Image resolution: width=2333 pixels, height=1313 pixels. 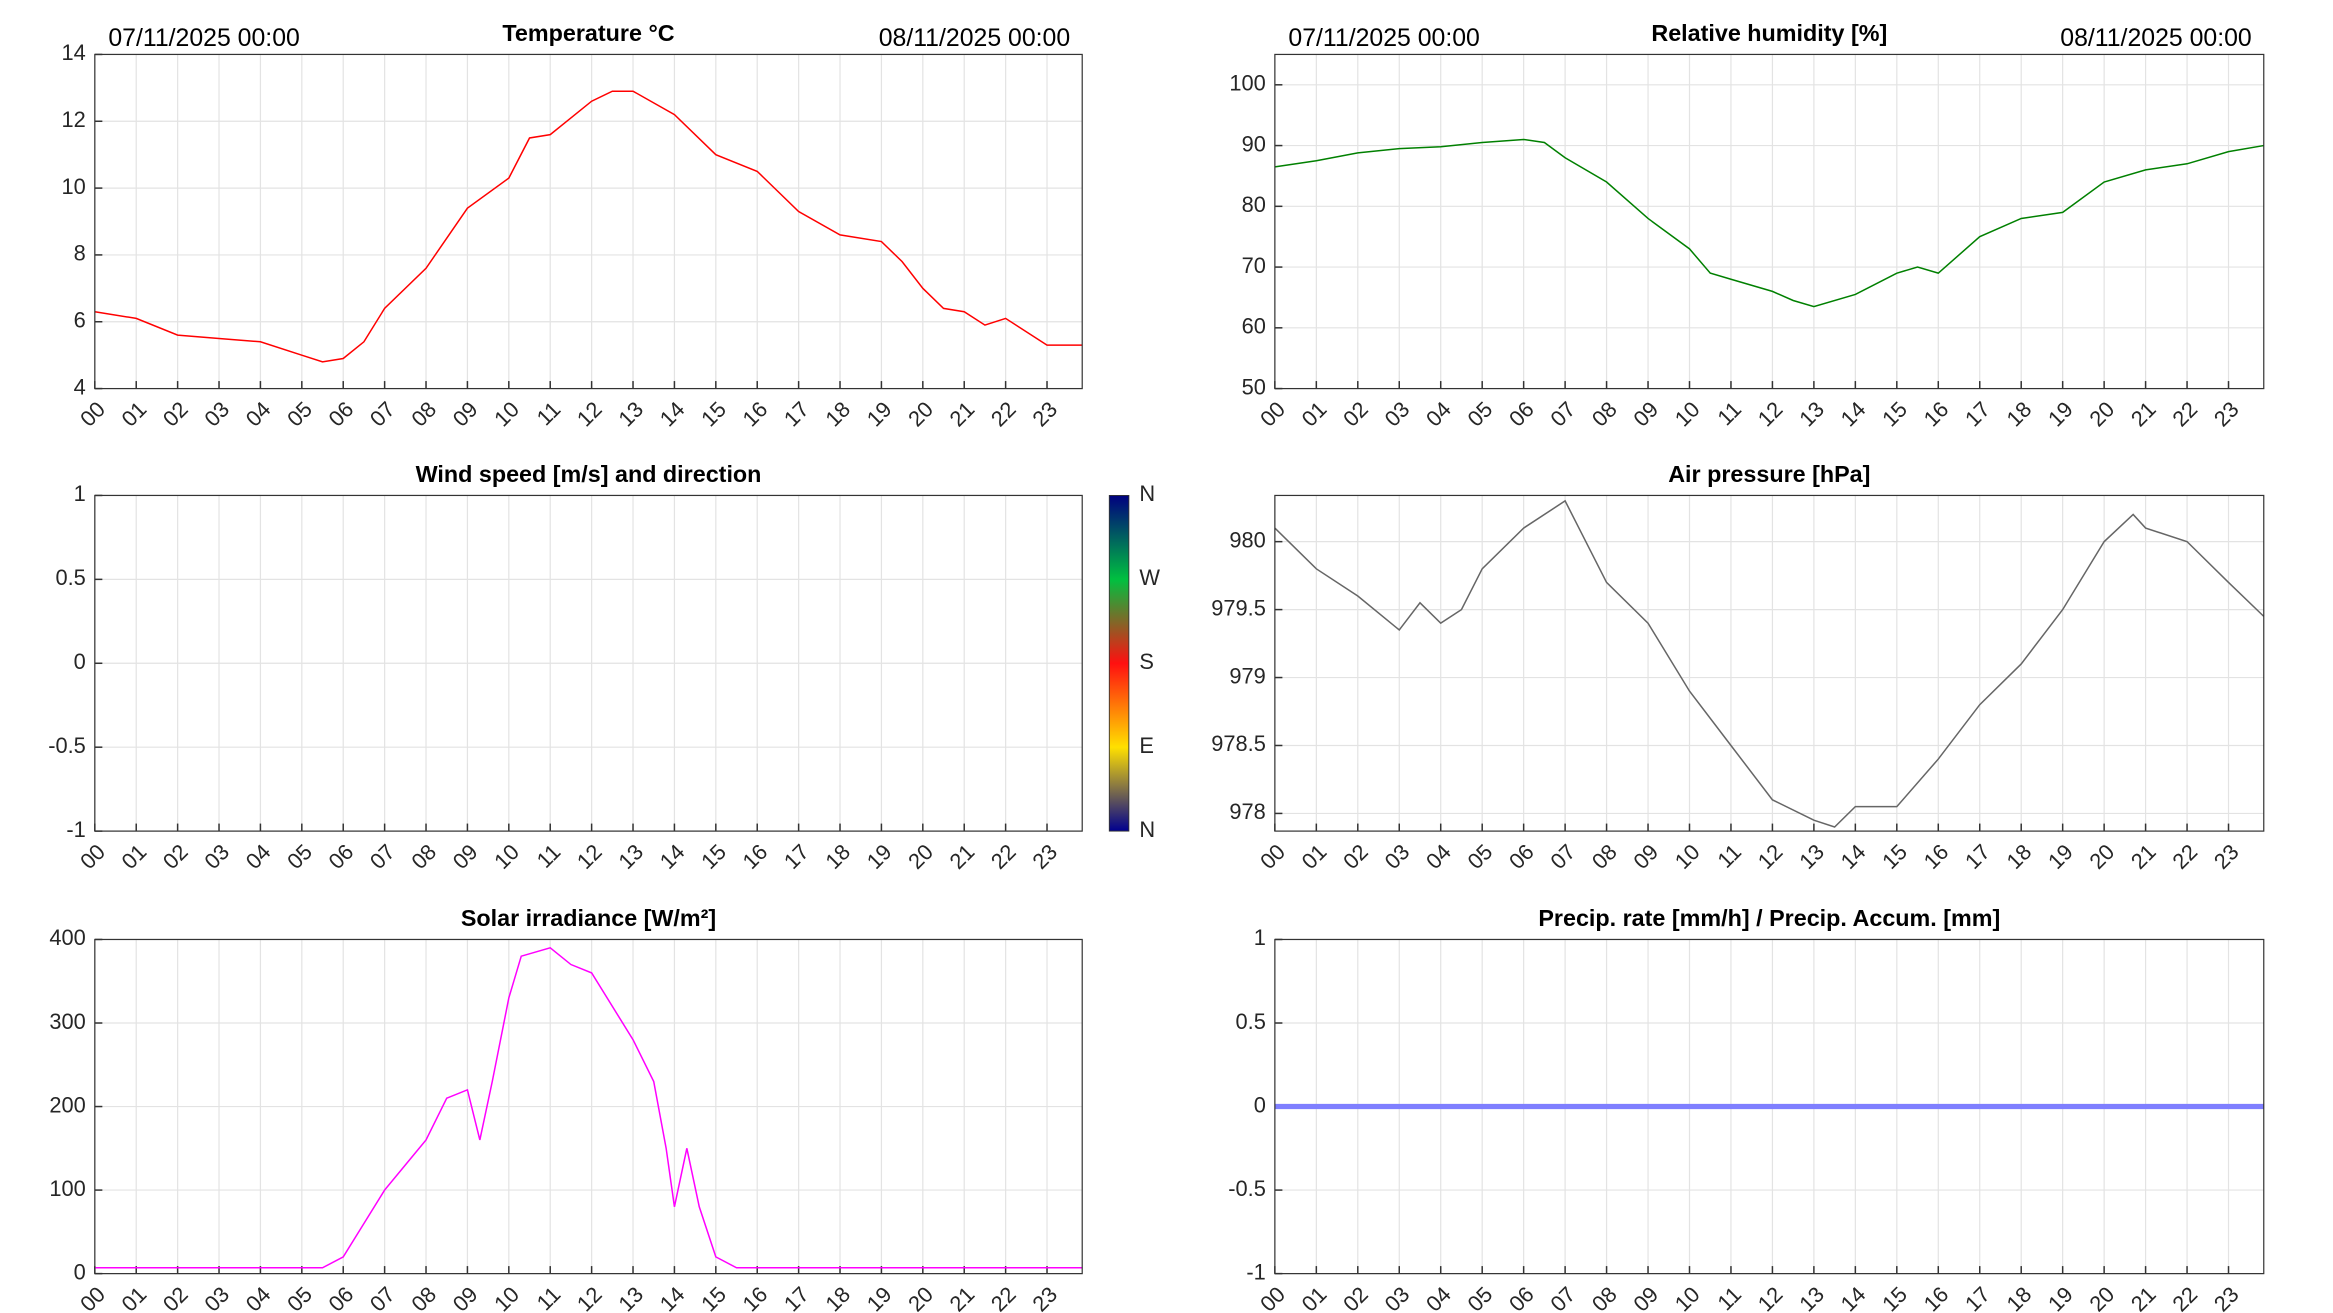 I want to click on plot-area, so click(x=1769, y=221).